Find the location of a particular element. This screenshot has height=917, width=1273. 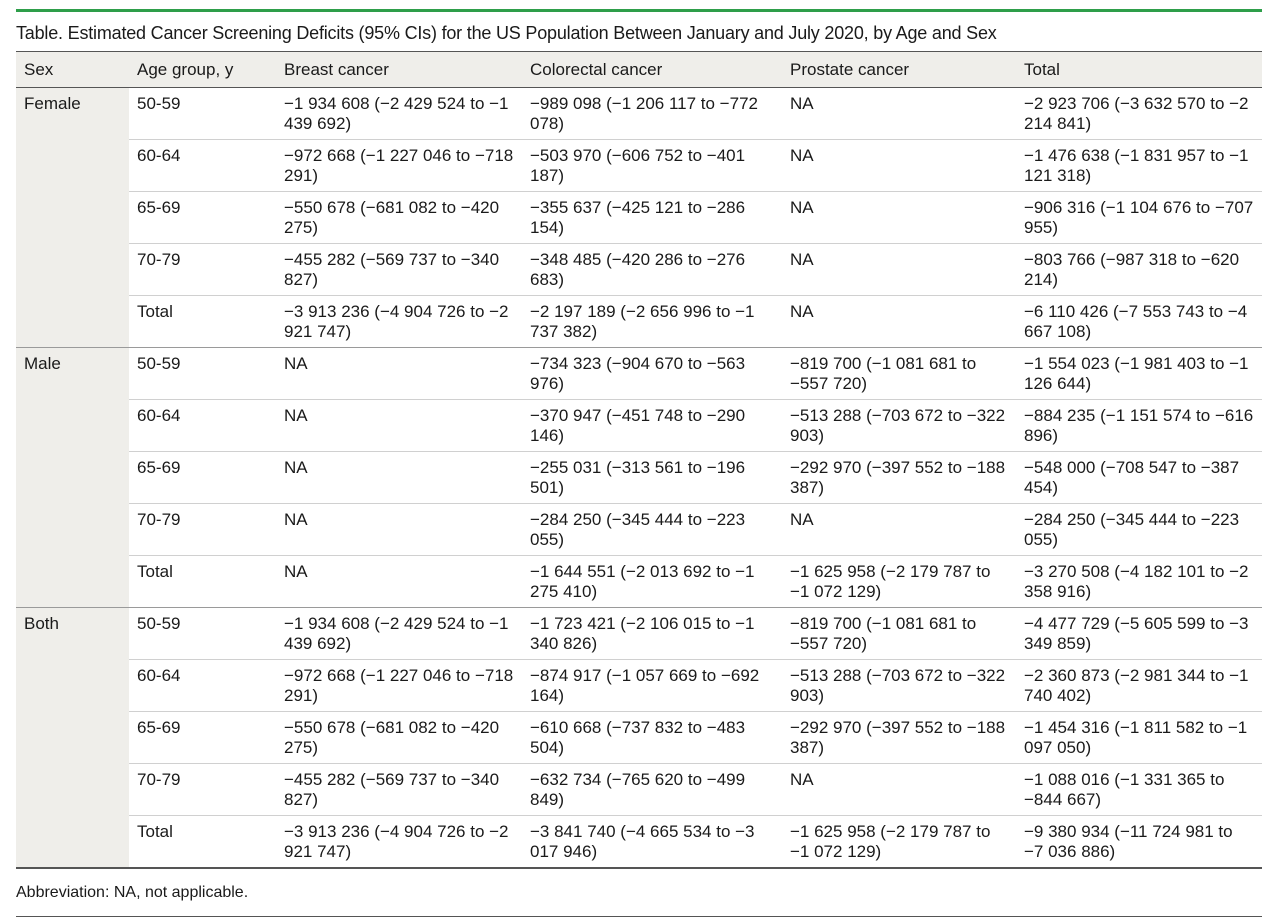

colorectal-cell: −284 250 (−345 444 to −223 055) is located at coordinates (652, 529).